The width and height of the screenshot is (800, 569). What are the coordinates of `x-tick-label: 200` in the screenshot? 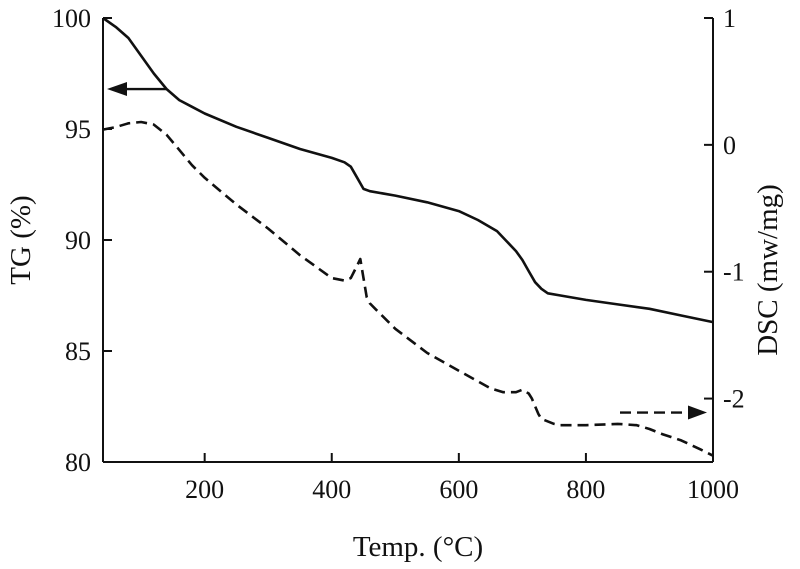 It's located at (204, 489).